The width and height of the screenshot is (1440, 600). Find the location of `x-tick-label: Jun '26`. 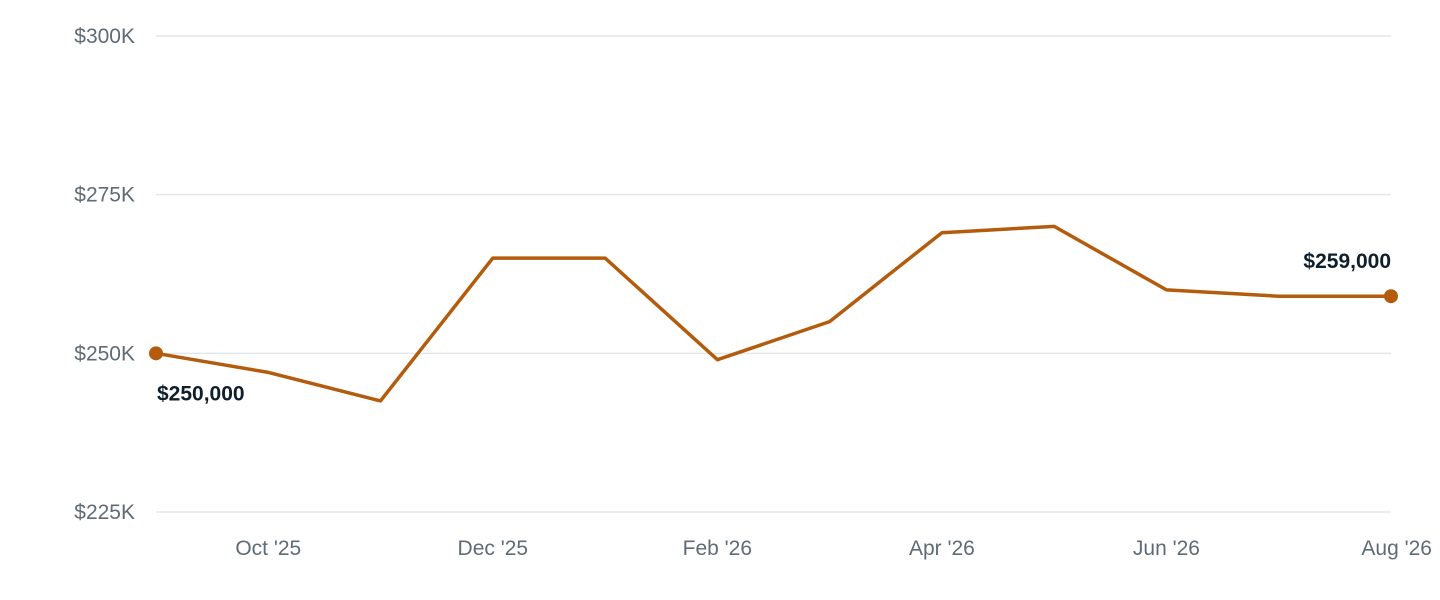

x-tick-label: Jun '26 is located at coordinates (1166, 548).